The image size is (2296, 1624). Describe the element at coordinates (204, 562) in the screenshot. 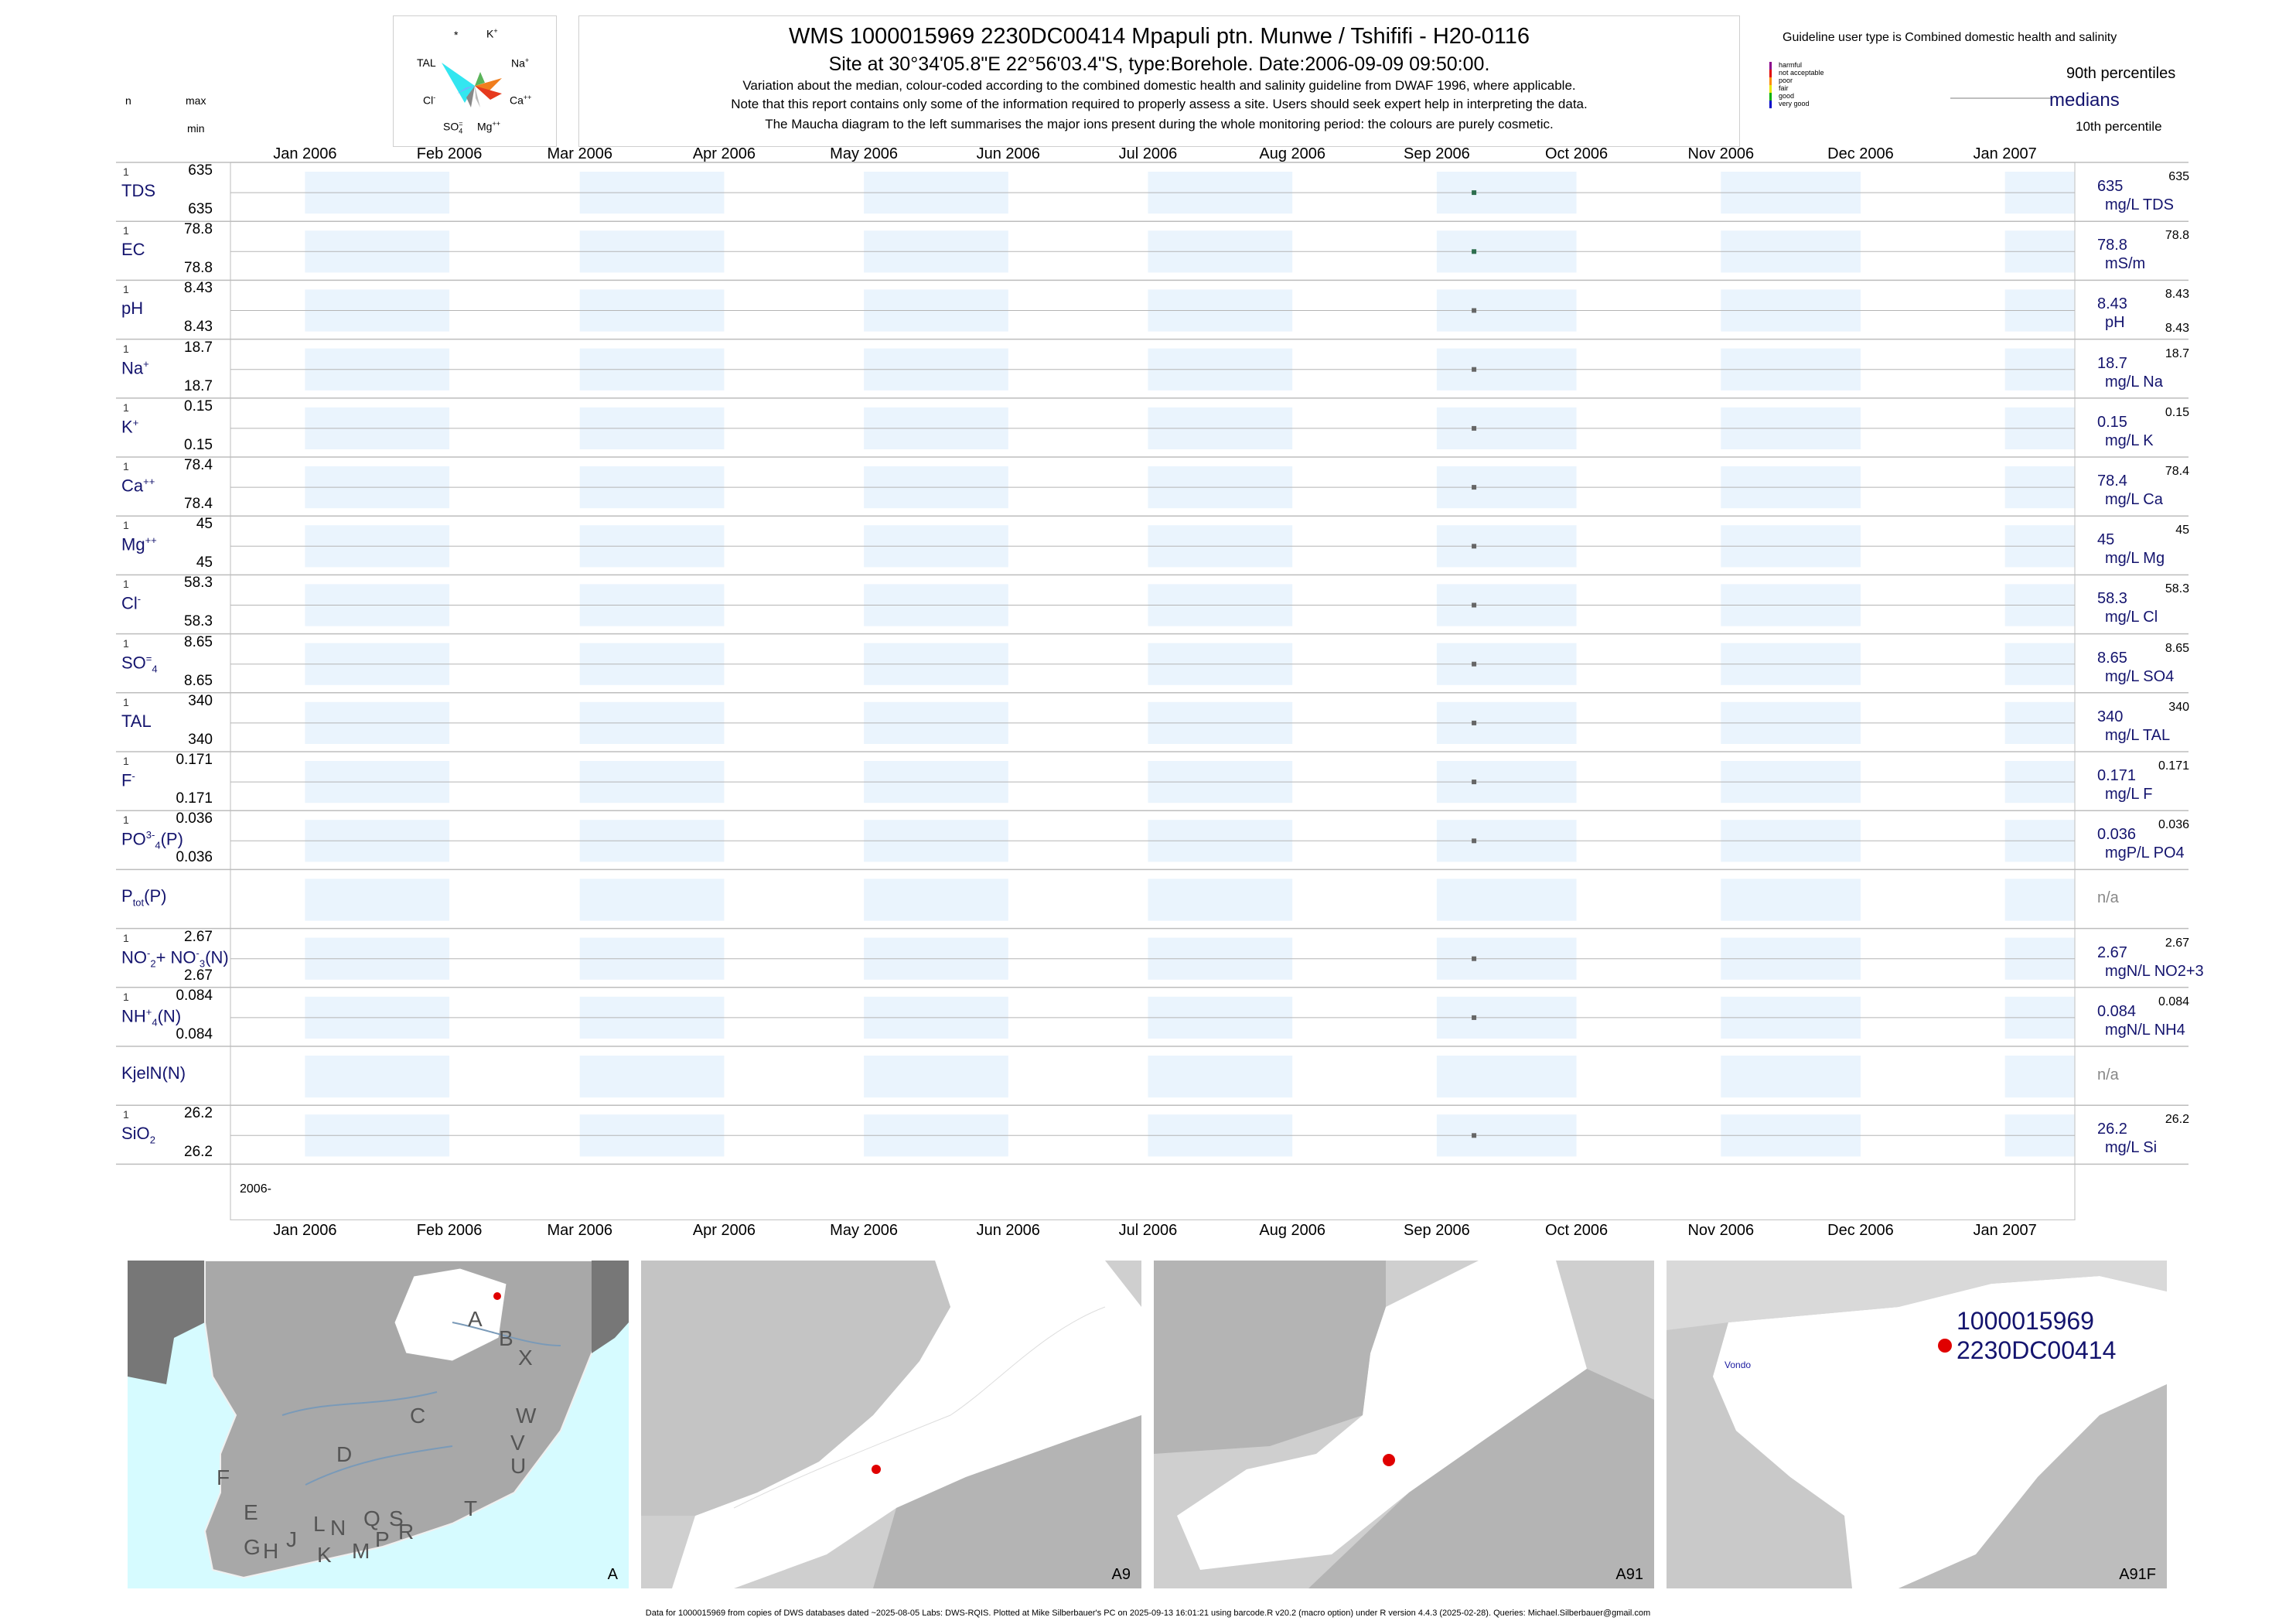

I see `min-value: 45` at that location.